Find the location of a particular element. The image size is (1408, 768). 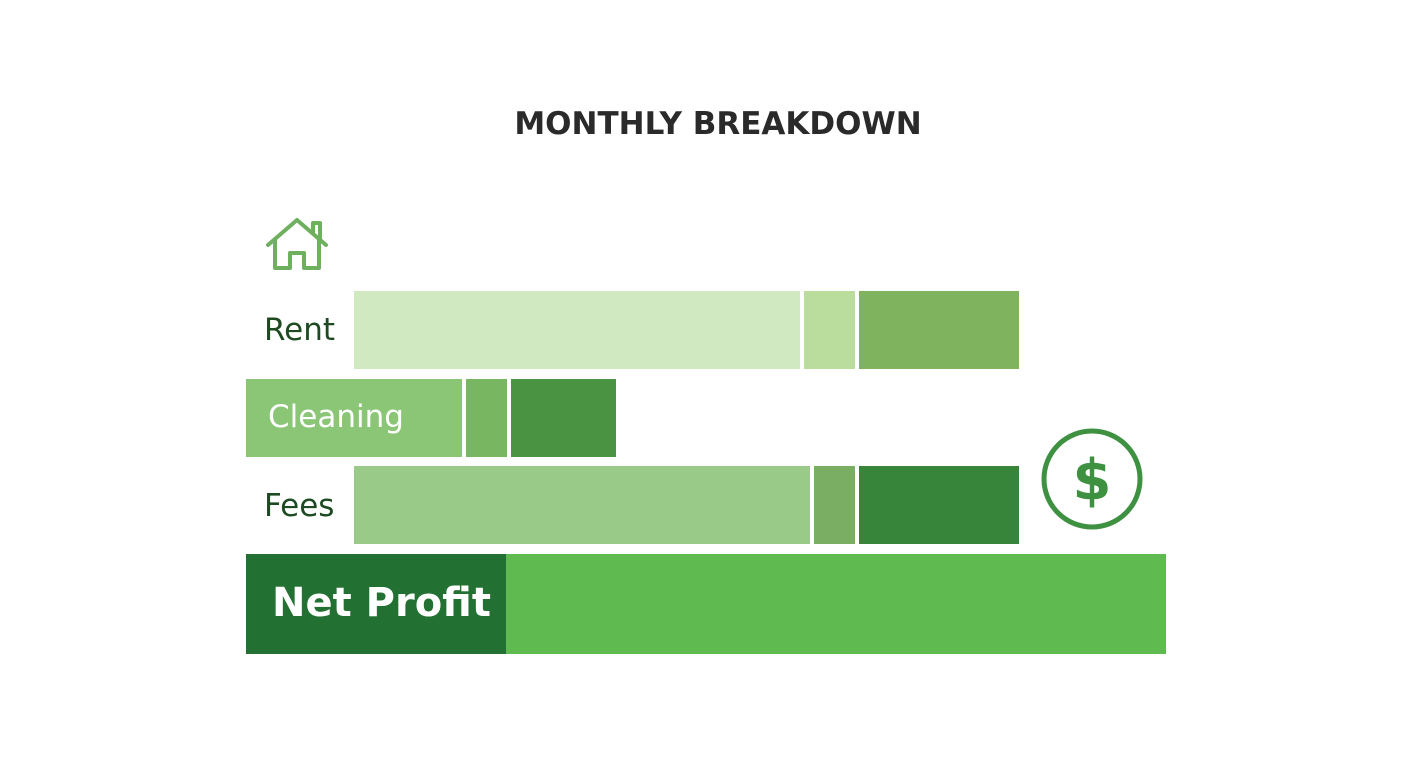

net-profit-label: Net Profit is located at coordinates (381, 603).